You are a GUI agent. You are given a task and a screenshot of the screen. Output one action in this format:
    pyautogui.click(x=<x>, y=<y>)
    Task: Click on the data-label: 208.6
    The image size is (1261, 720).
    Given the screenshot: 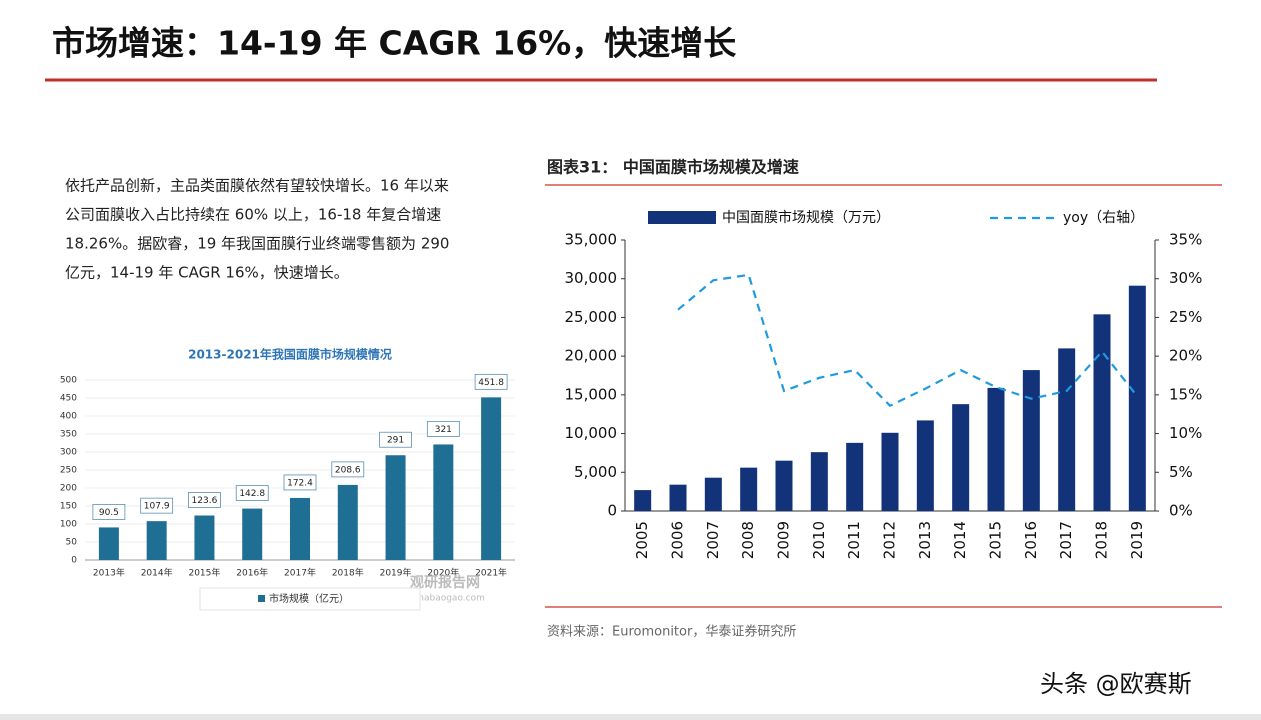 What is the action you would take?
    pyautogui.click(x=348, y=470)
    